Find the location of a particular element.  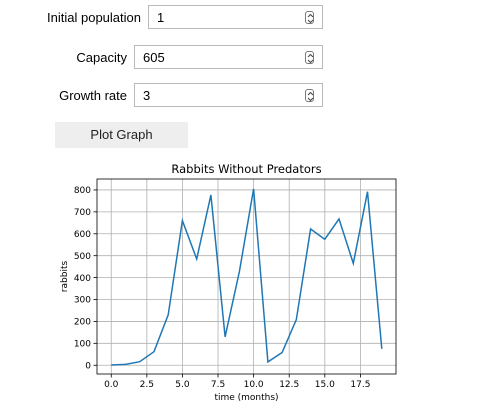

initial-population-row: Initial population is located at coordinates (165, 18).